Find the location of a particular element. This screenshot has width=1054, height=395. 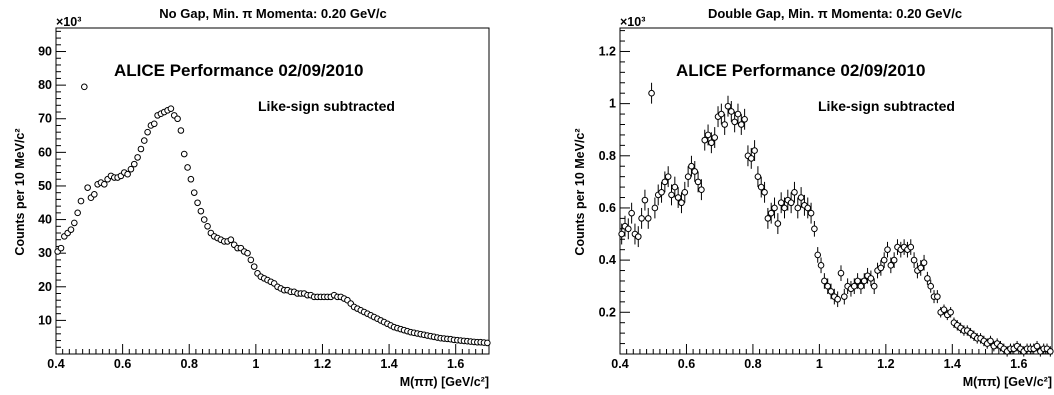

chart-title: No Gap, Min. π Momenta: 0.20 GeV/c is located at coordinates (272, 13).